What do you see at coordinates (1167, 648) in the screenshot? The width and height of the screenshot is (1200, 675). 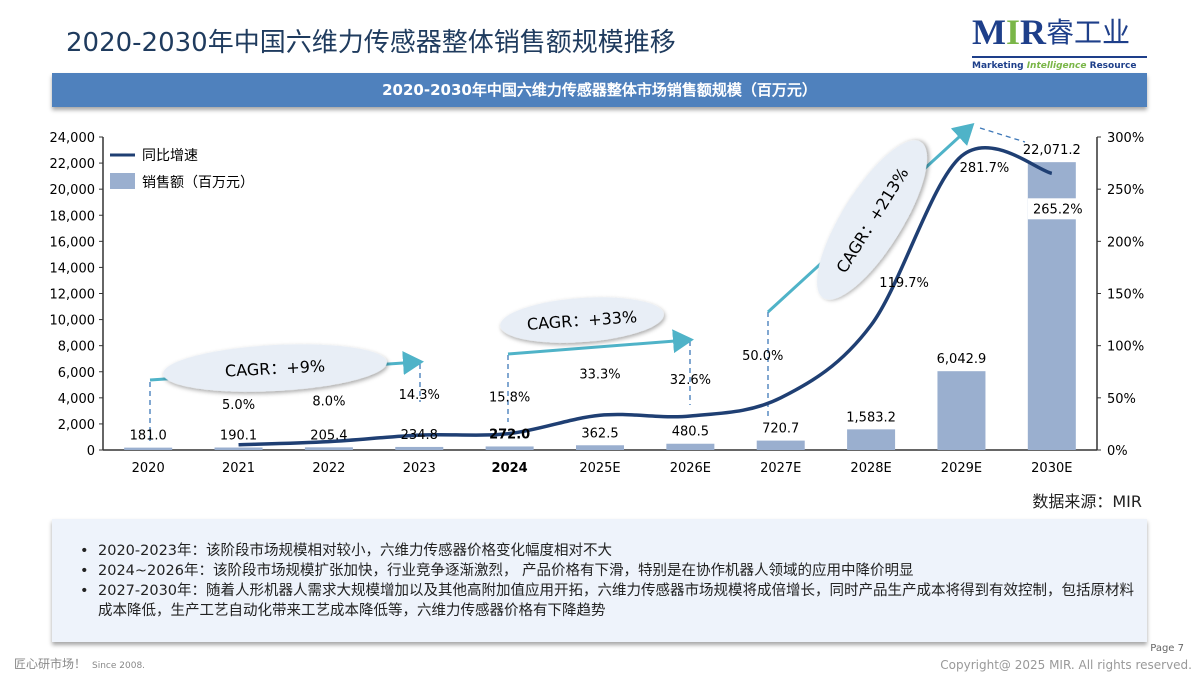 I see `page-number: Page 7` at bounding box center [1167, 648].